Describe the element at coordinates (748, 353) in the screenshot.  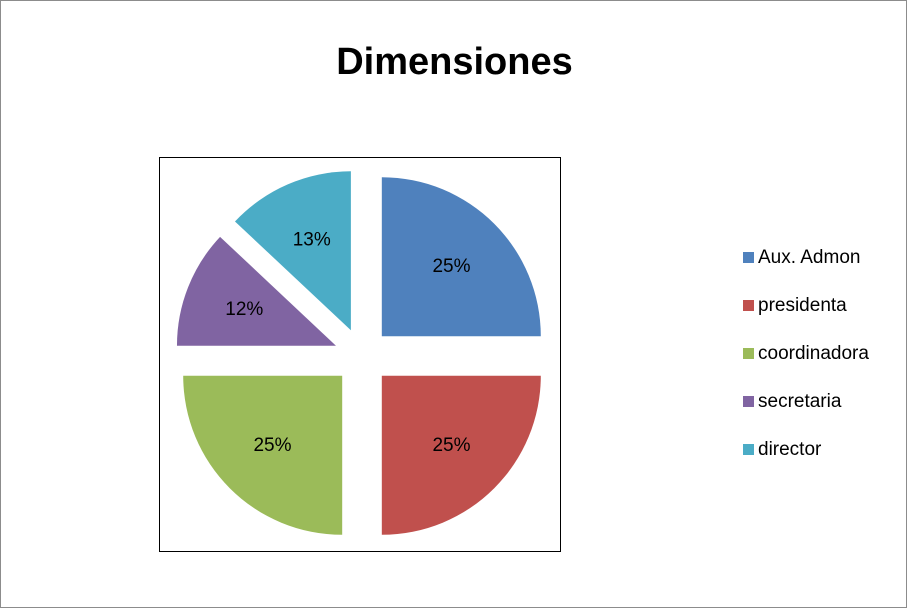
I see `legend-swatch-coordinadora` at that location.